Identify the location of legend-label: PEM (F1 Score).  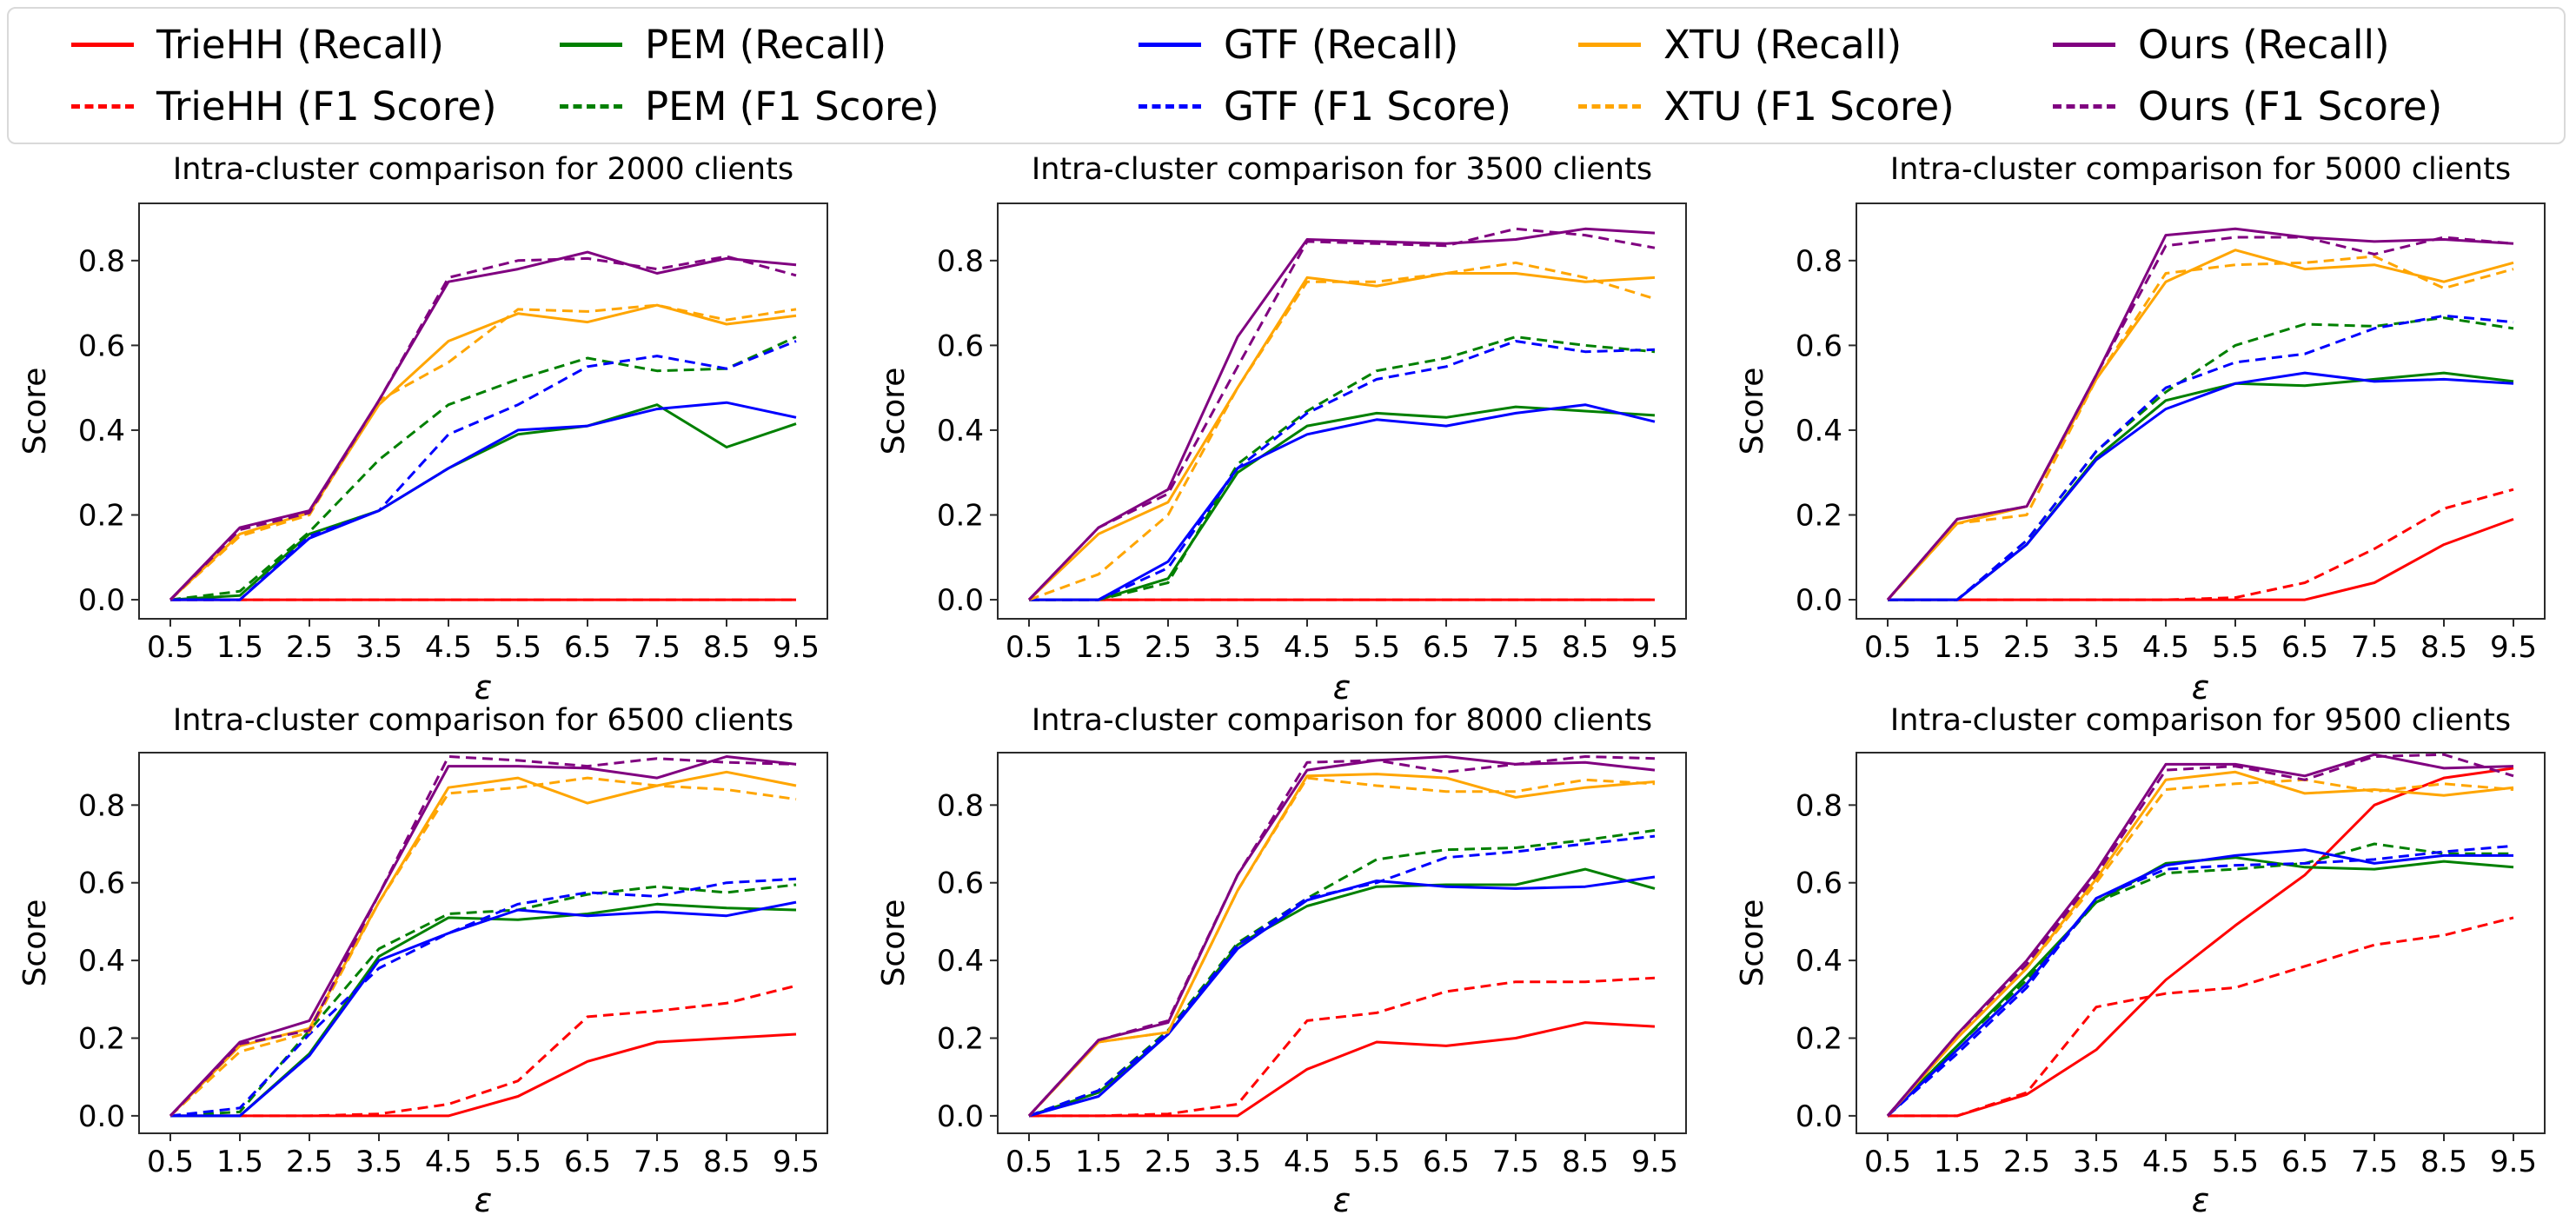
(792, 106).